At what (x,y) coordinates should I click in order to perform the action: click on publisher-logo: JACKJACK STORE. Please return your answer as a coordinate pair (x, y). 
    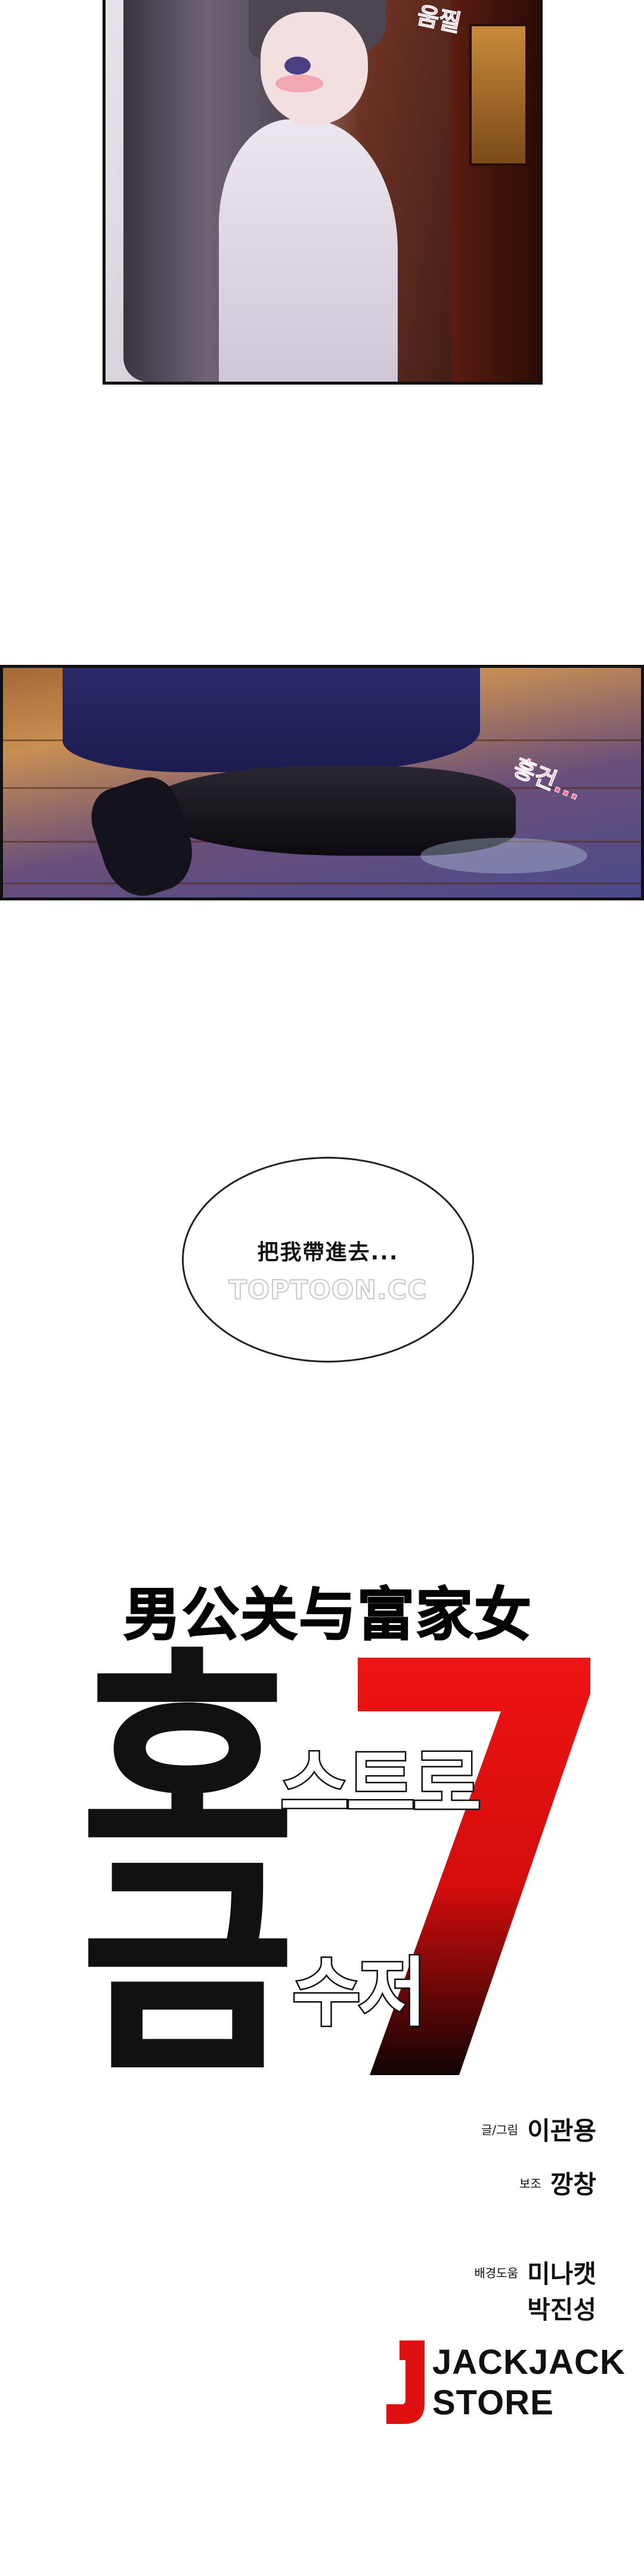
    Looking at the image, I should click on (503, 2382).